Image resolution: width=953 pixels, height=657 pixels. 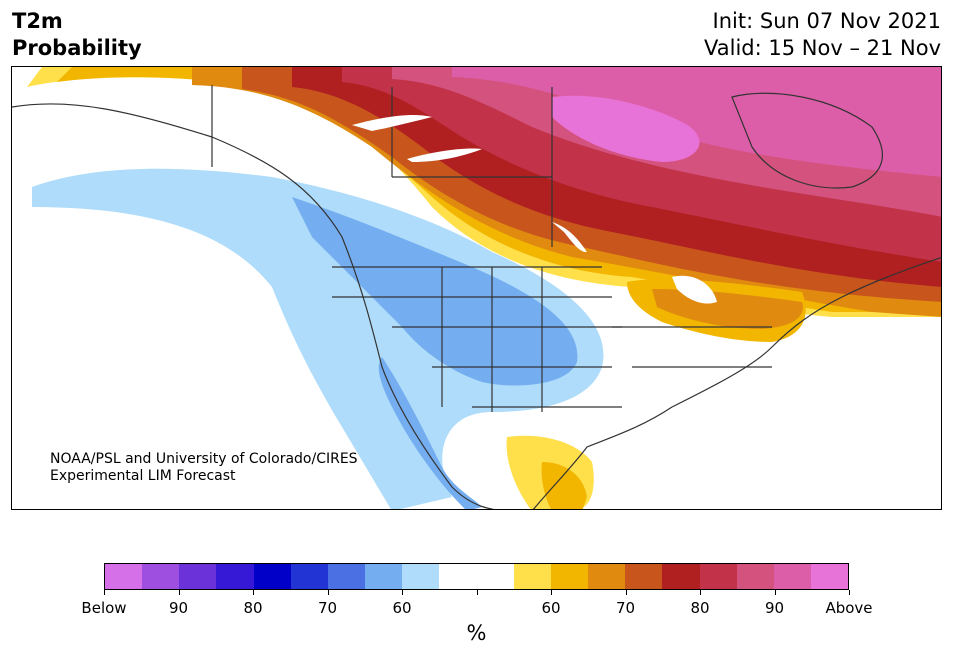 I want to click on above-band-mexico-inner, so click(x=564, y=485).